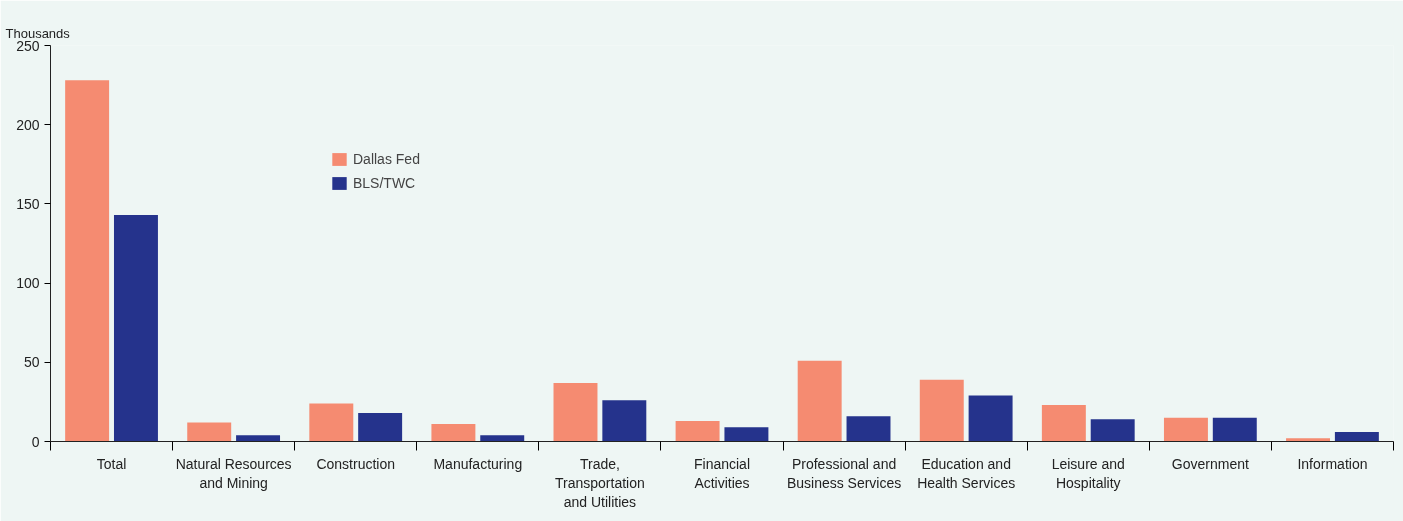 The width and height of the screenshot is (1403, 521). I want to click on y-tick-label: 100, so click(28, 283).